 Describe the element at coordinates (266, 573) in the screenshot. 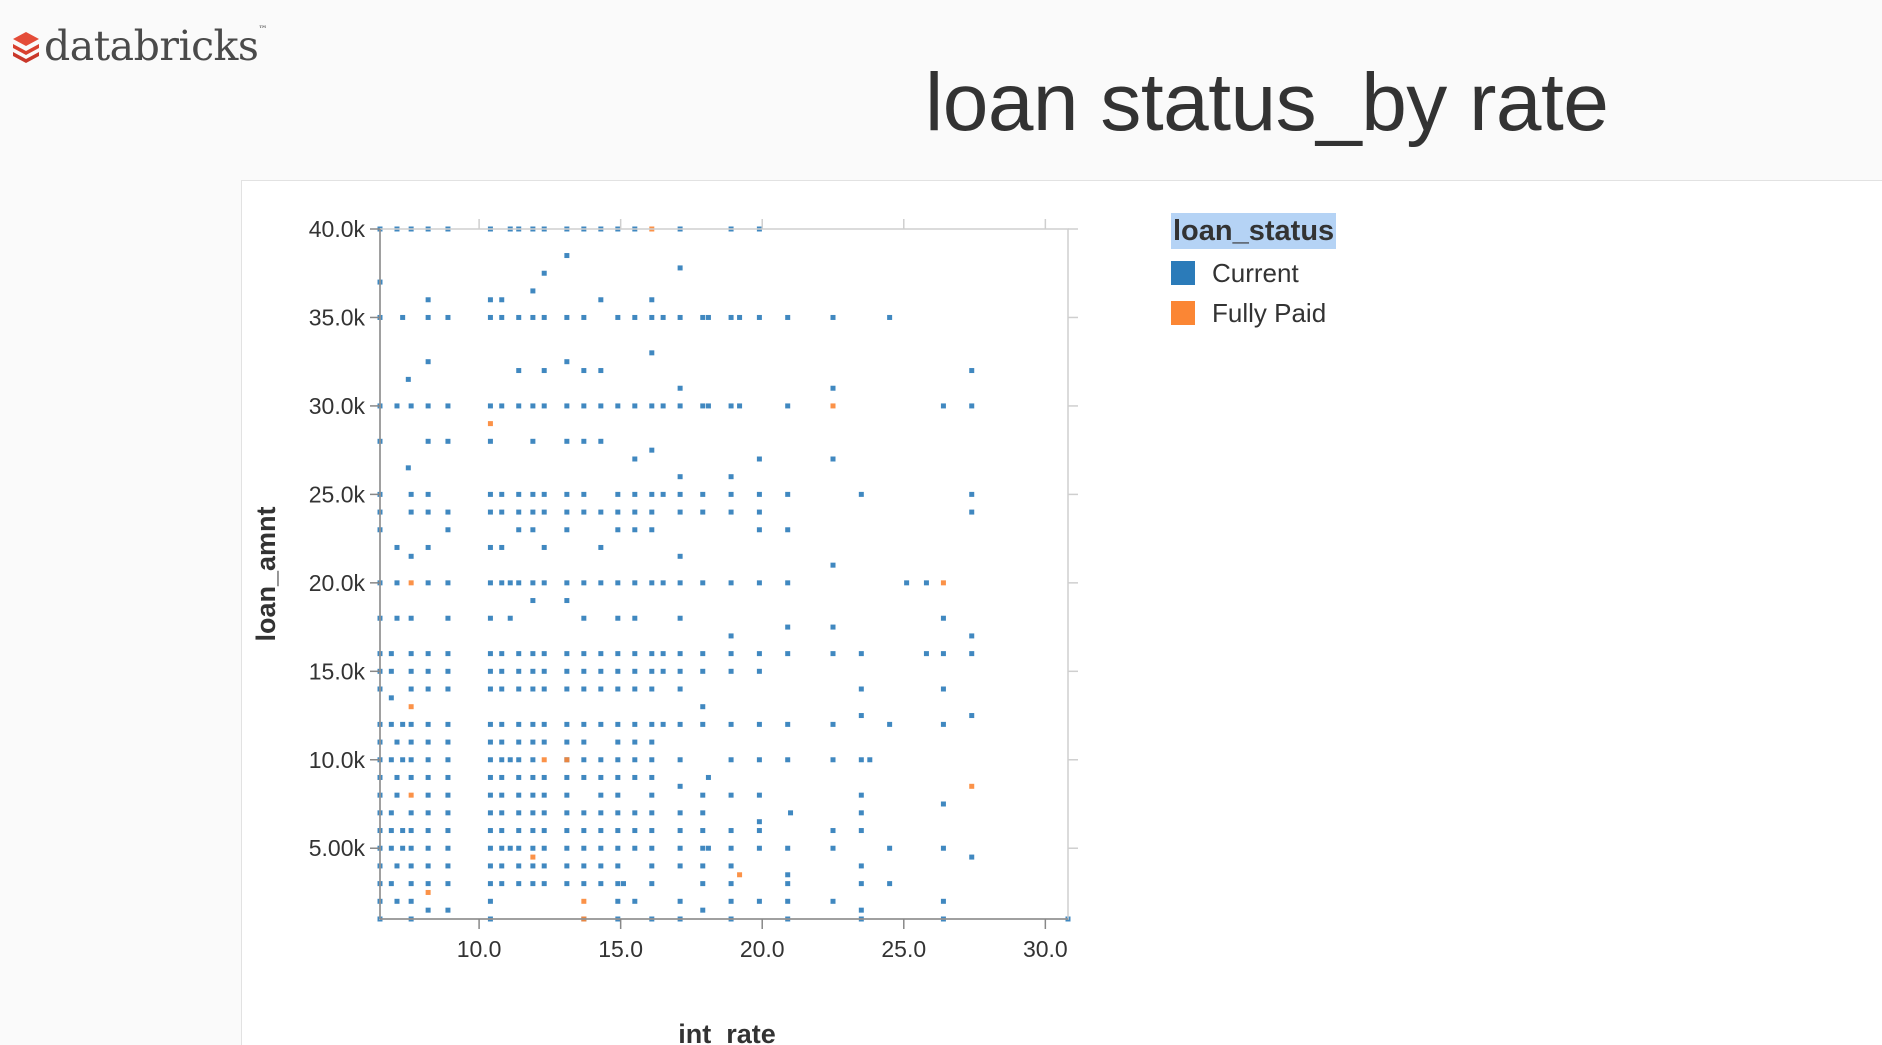

I see `y-axis-label: loan_amnt` at that location.